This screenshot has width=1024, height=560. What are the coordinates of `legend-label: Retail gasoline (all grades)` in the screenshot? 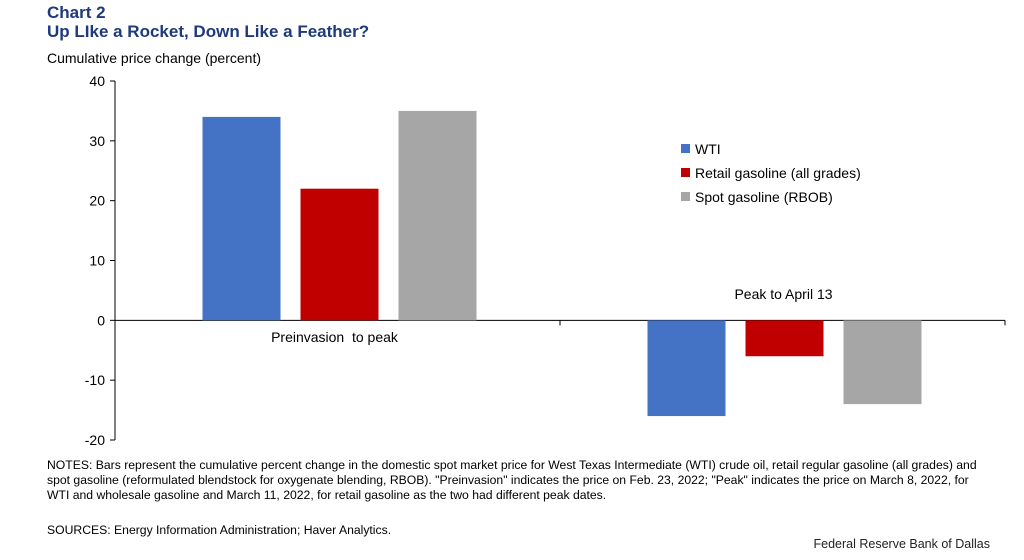 It's located at (778, 173).